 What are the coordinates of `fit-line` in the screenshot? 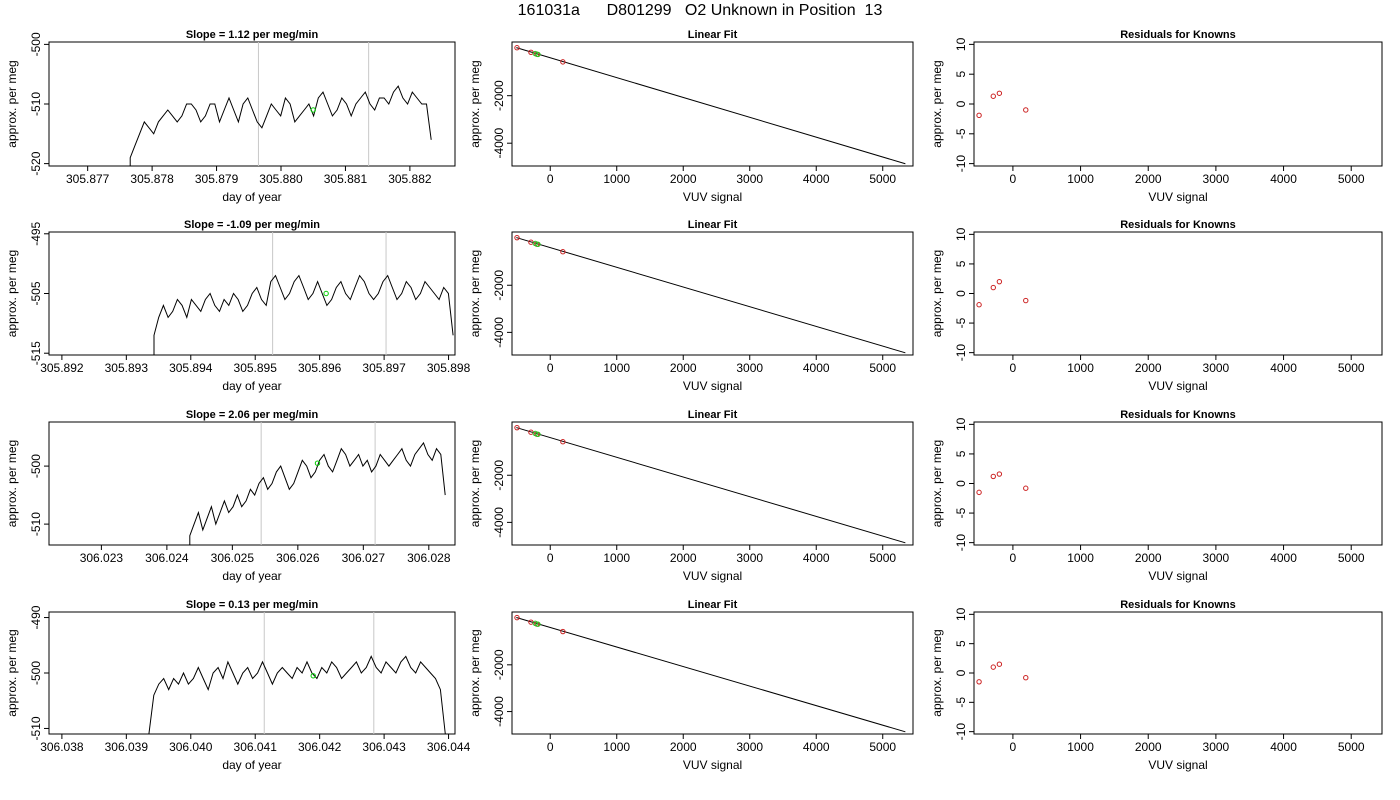 It's located at (711, 485).